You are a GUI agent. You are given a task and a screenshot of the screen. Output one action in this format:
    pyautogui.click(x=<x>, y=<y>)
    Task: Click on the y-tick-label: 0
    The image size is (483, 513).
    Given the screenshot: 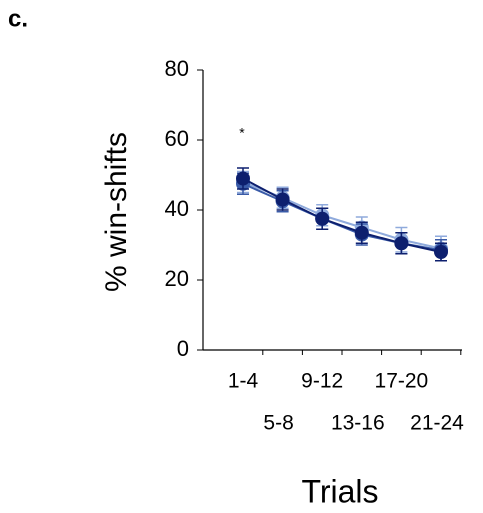 What is the action you would take?
    pyautogui.click(x=183, y=348)
    